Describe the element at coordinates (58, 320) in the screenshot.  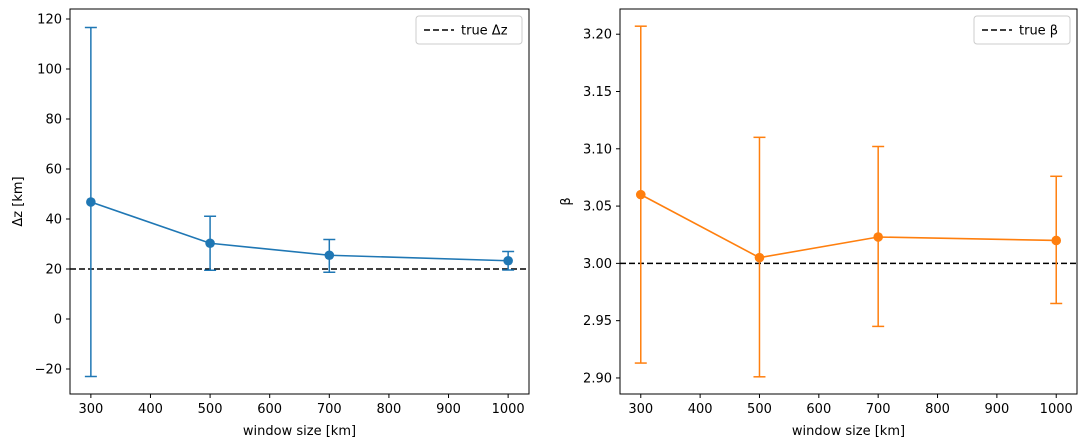
I see `y-tick-label: 0` at that location.